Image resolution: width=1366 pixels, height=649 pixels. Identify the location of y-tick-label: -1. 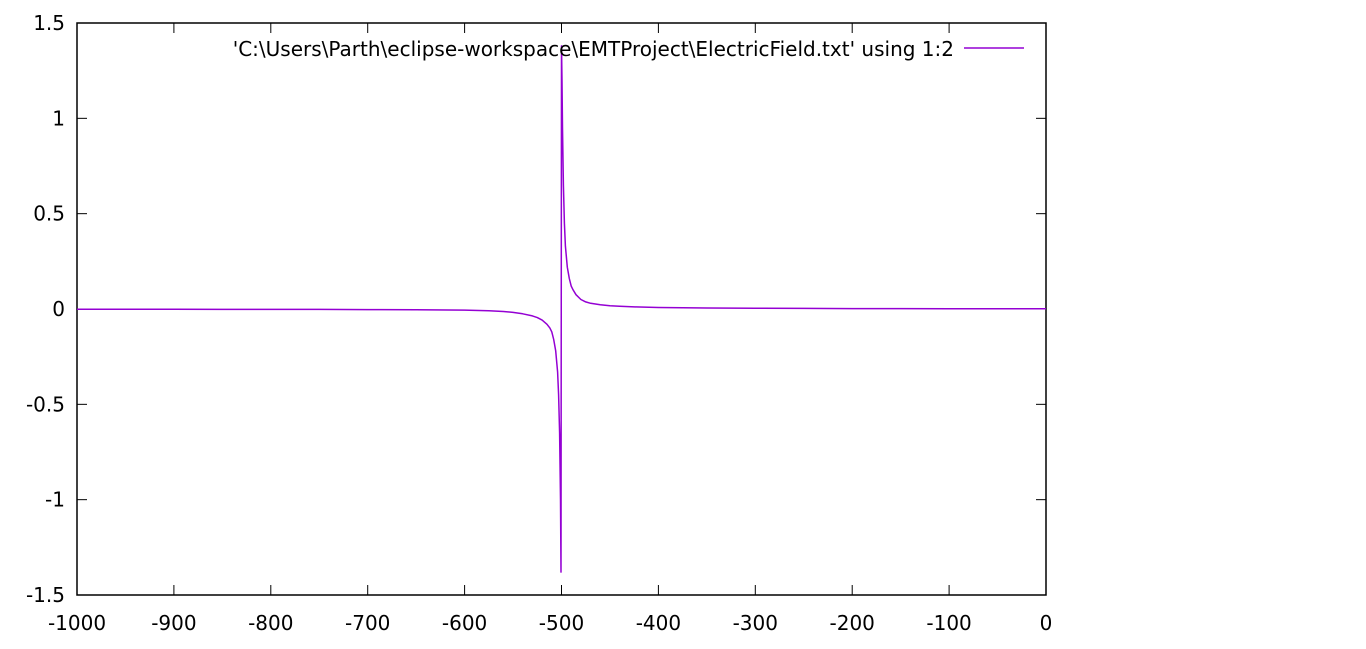
(55, 500).